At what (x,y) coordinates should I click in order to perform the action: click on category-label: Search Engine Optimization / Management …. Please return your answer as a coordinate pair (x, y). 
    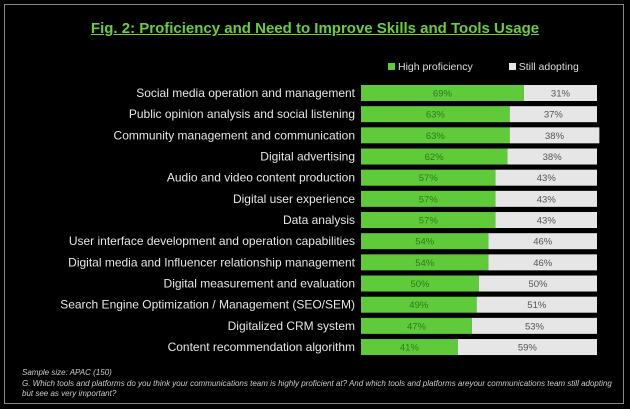
    Looking at the image, I should click on (207, 305).